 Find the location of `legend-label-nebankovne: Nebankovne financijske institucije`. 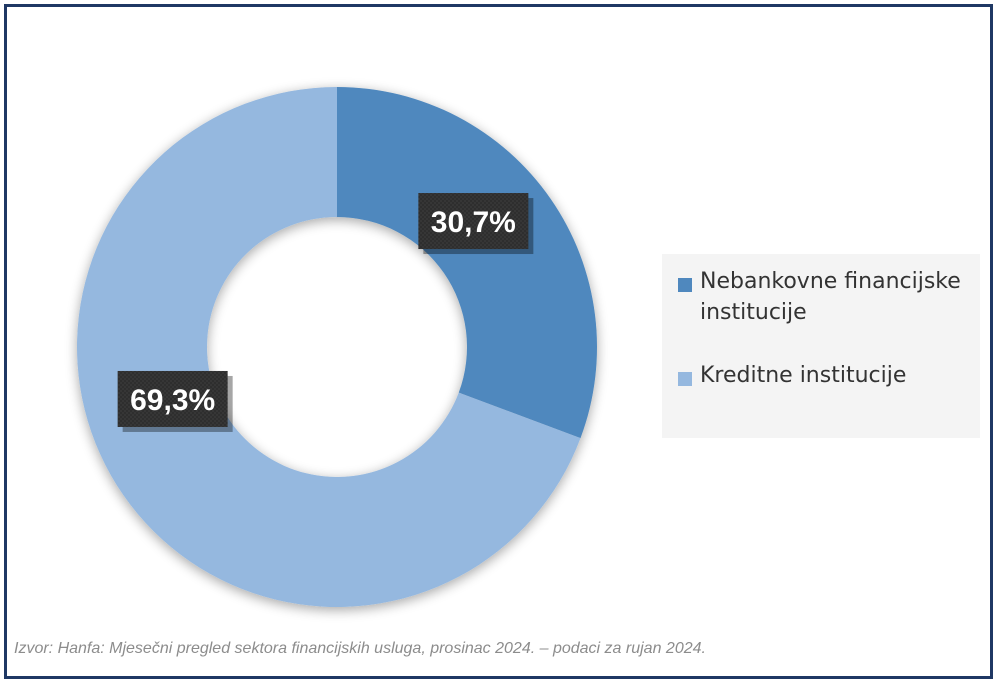

legend-label-nebankovne: Nebankovne financijske institucije is located at coordinates (830, 297).